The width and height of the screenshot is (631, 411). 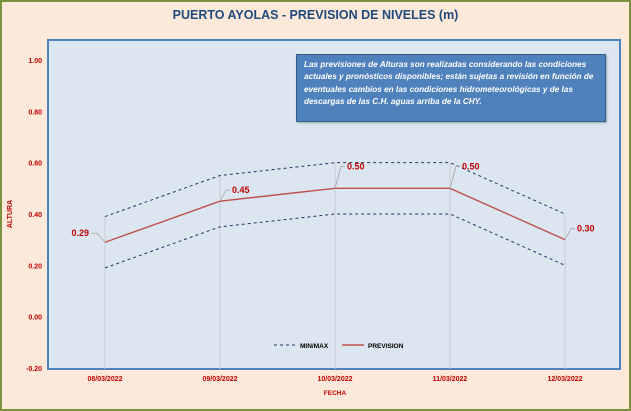 I want to click on y-tick-label: 0.40, so click(x=35, y=215).